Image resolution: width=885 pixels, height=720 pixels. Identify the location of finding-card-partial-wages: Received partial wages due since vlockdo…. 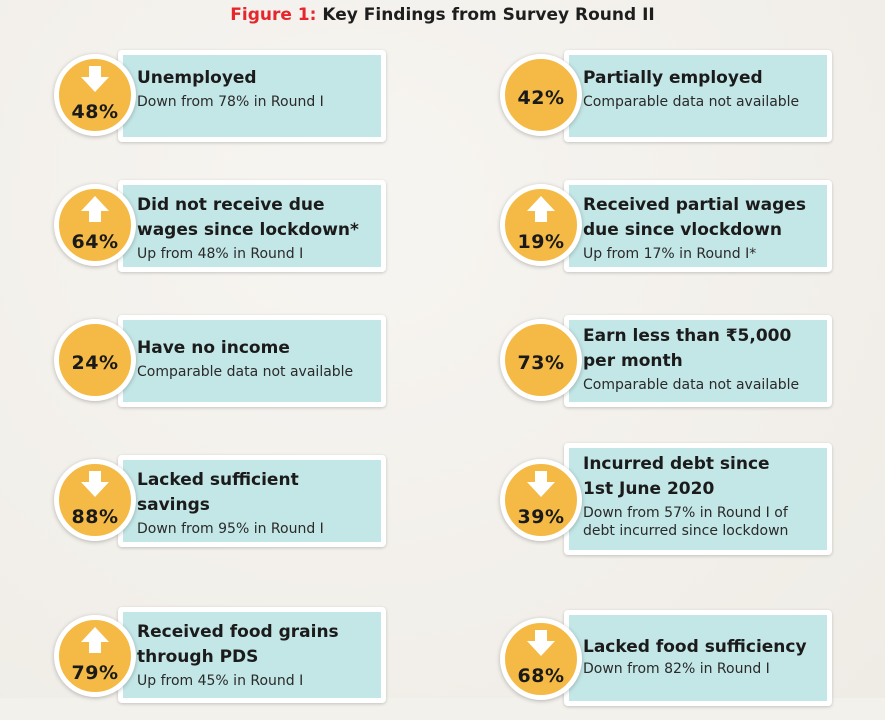
(678, 235).